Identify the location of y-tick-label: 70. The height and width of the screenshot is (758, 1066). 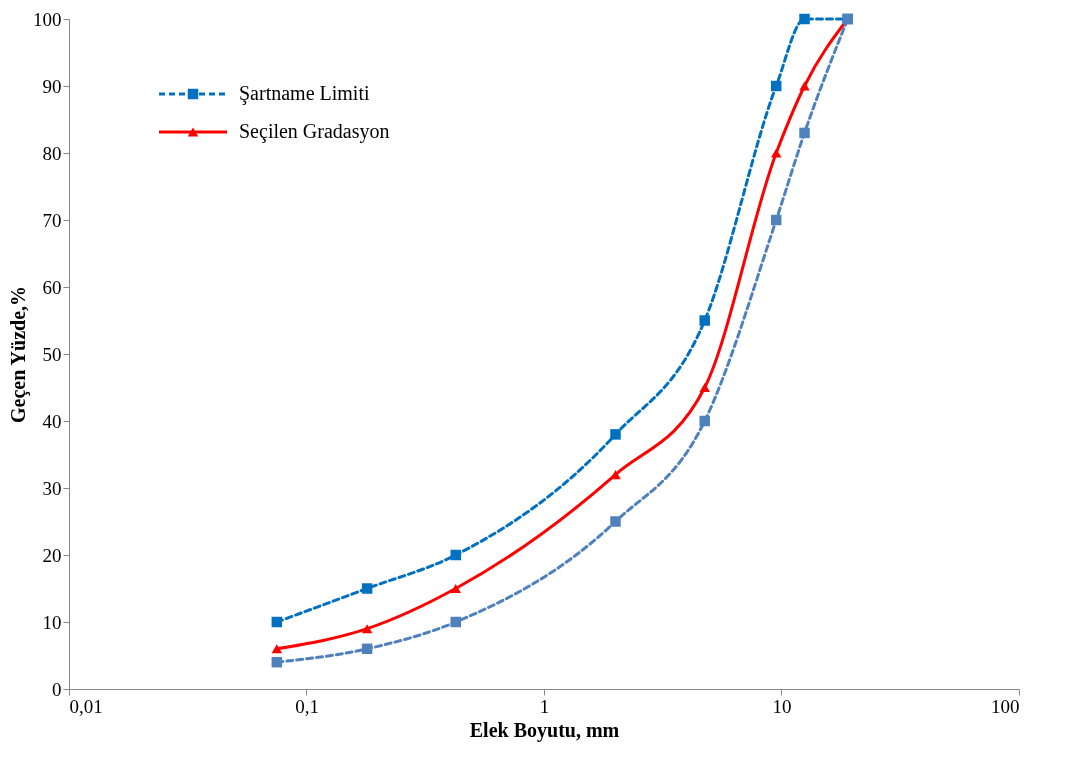
(52, 220).